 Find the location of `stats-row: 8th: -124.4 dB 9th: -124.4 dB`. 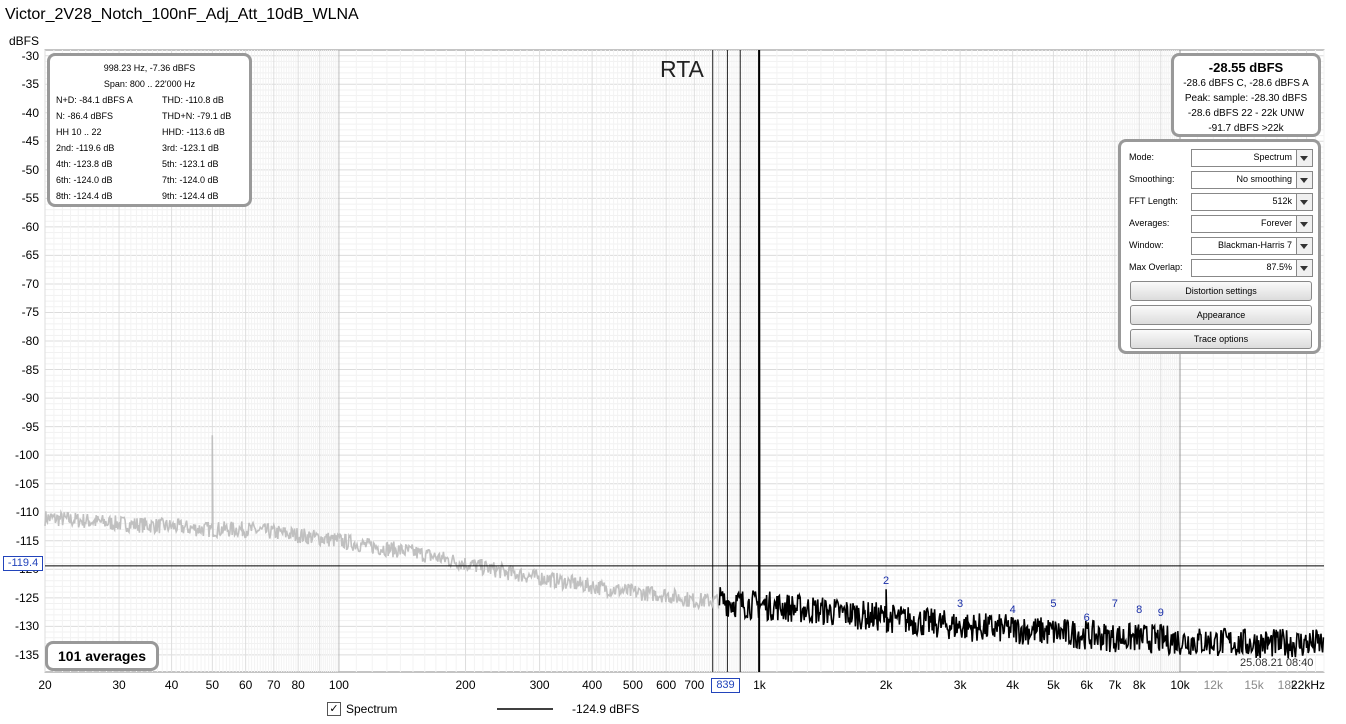

stats-row: 8th: -124.4 dB 9th: -124.4 dB is located at coordinates (149, 196).